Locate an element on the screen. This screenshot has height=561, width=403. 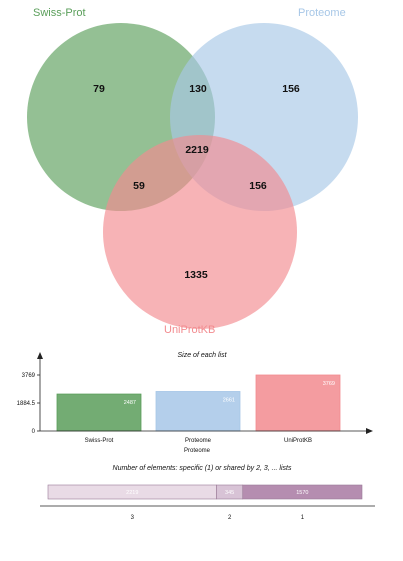
venn-region-swiss-prot-proteome: 130 is located at coordinates (198, 89).